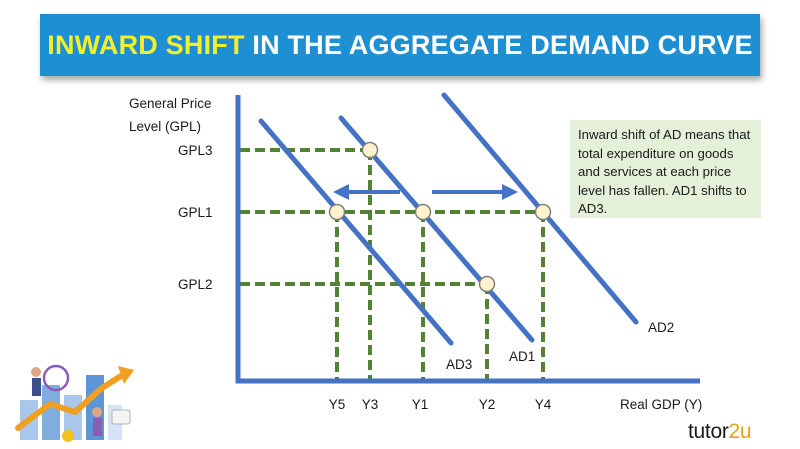 The width and height of the screenshot is (800, 449). I want to click on equilibrium-points, so click(440, 217).